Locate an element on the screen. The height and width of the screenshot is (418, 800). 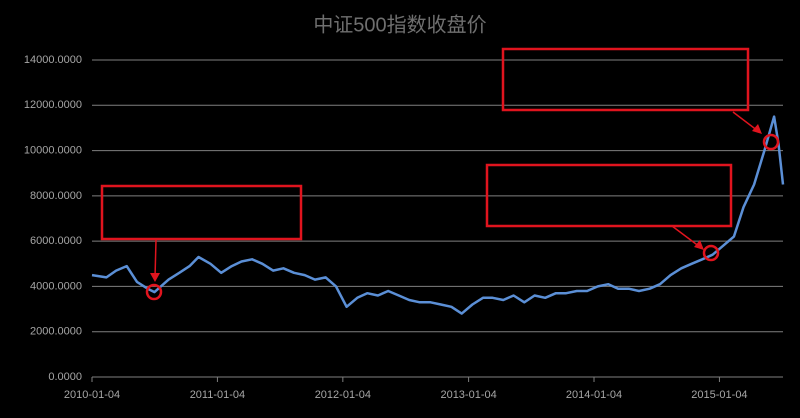
y-tick-label: 0.0000 is located at coordinates (65, 377).